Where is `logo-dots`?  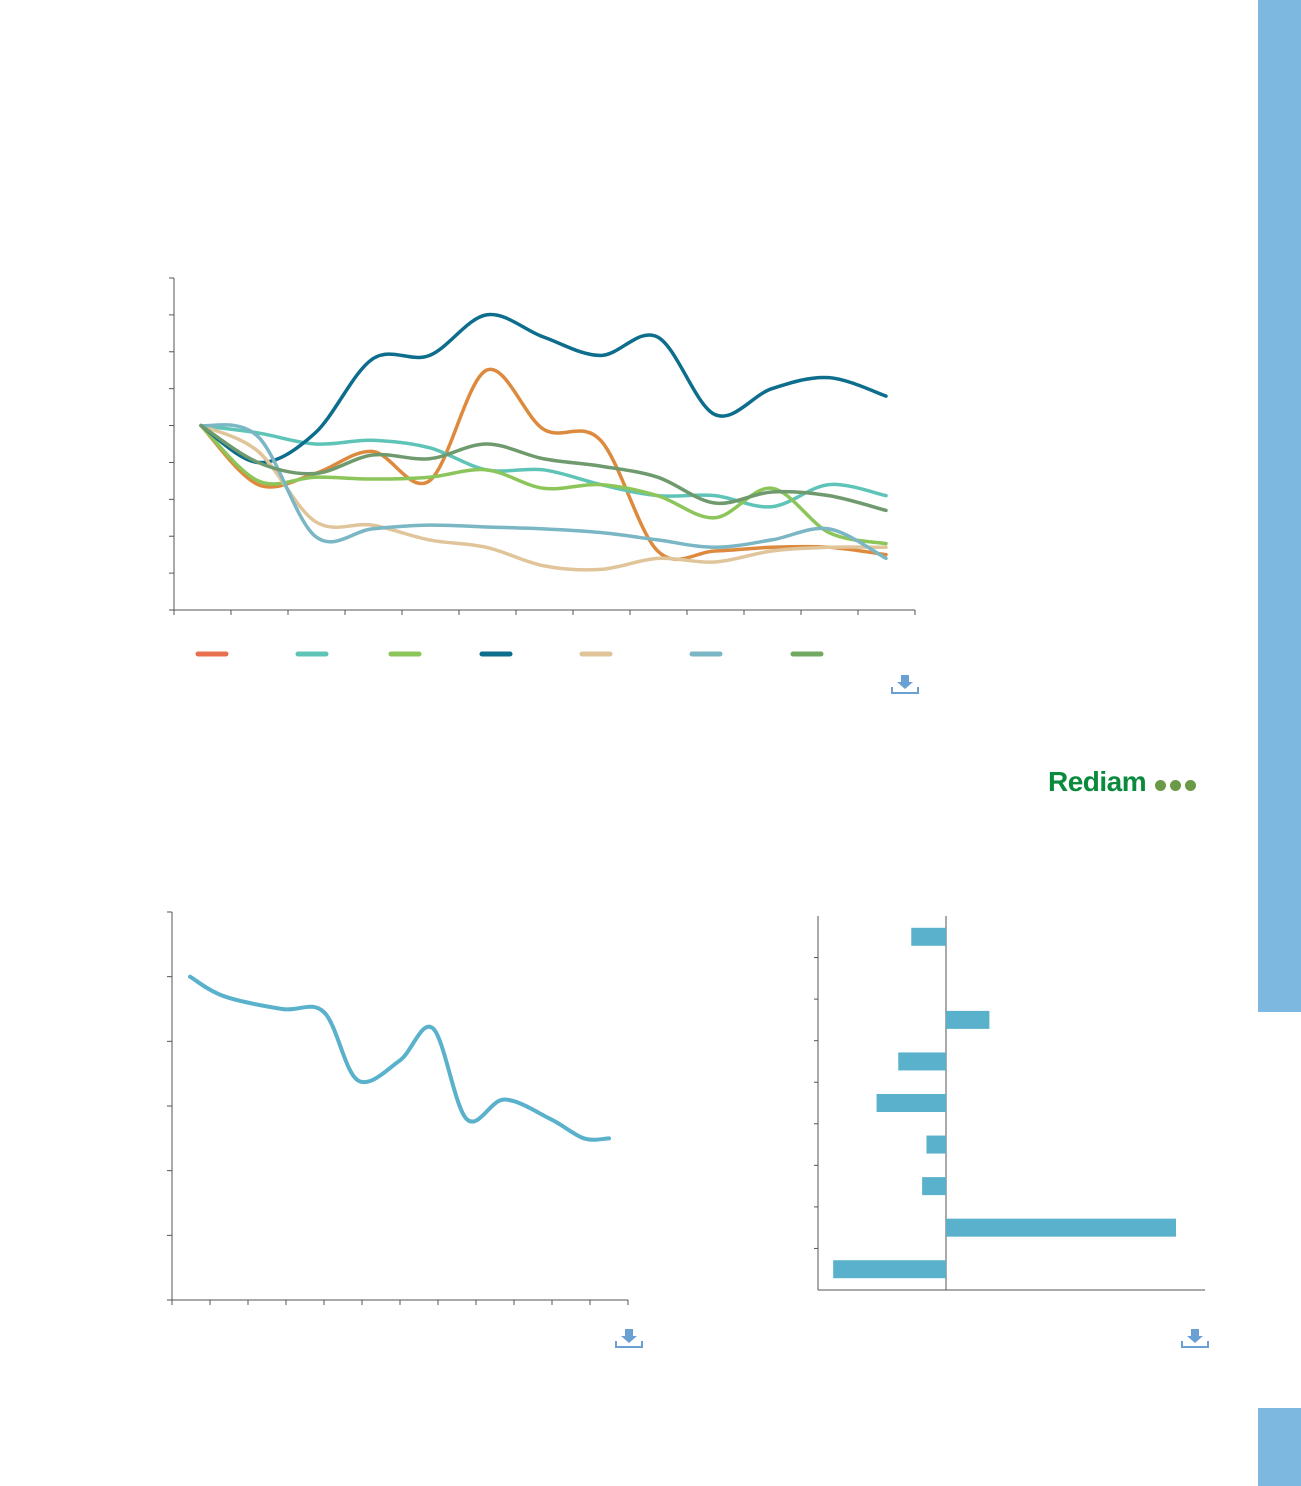 logo-dots is located at coordinates (1174, 785).